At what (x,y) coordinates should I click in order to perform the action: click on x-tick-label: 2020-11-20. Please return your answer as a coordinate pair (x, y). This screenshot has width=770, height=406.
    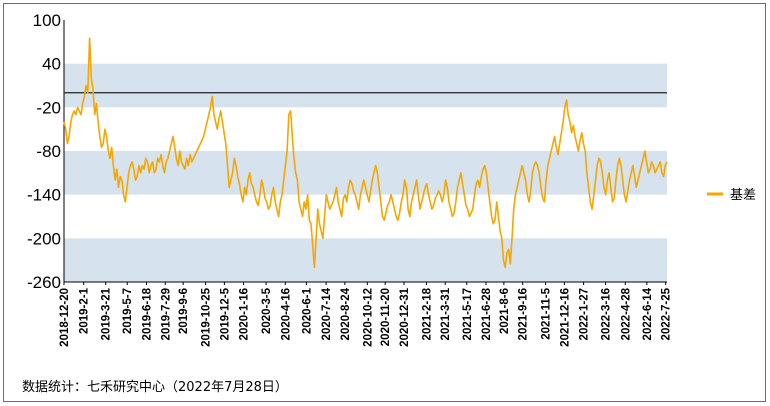
    Looking at the image, I should click on (386, 317).